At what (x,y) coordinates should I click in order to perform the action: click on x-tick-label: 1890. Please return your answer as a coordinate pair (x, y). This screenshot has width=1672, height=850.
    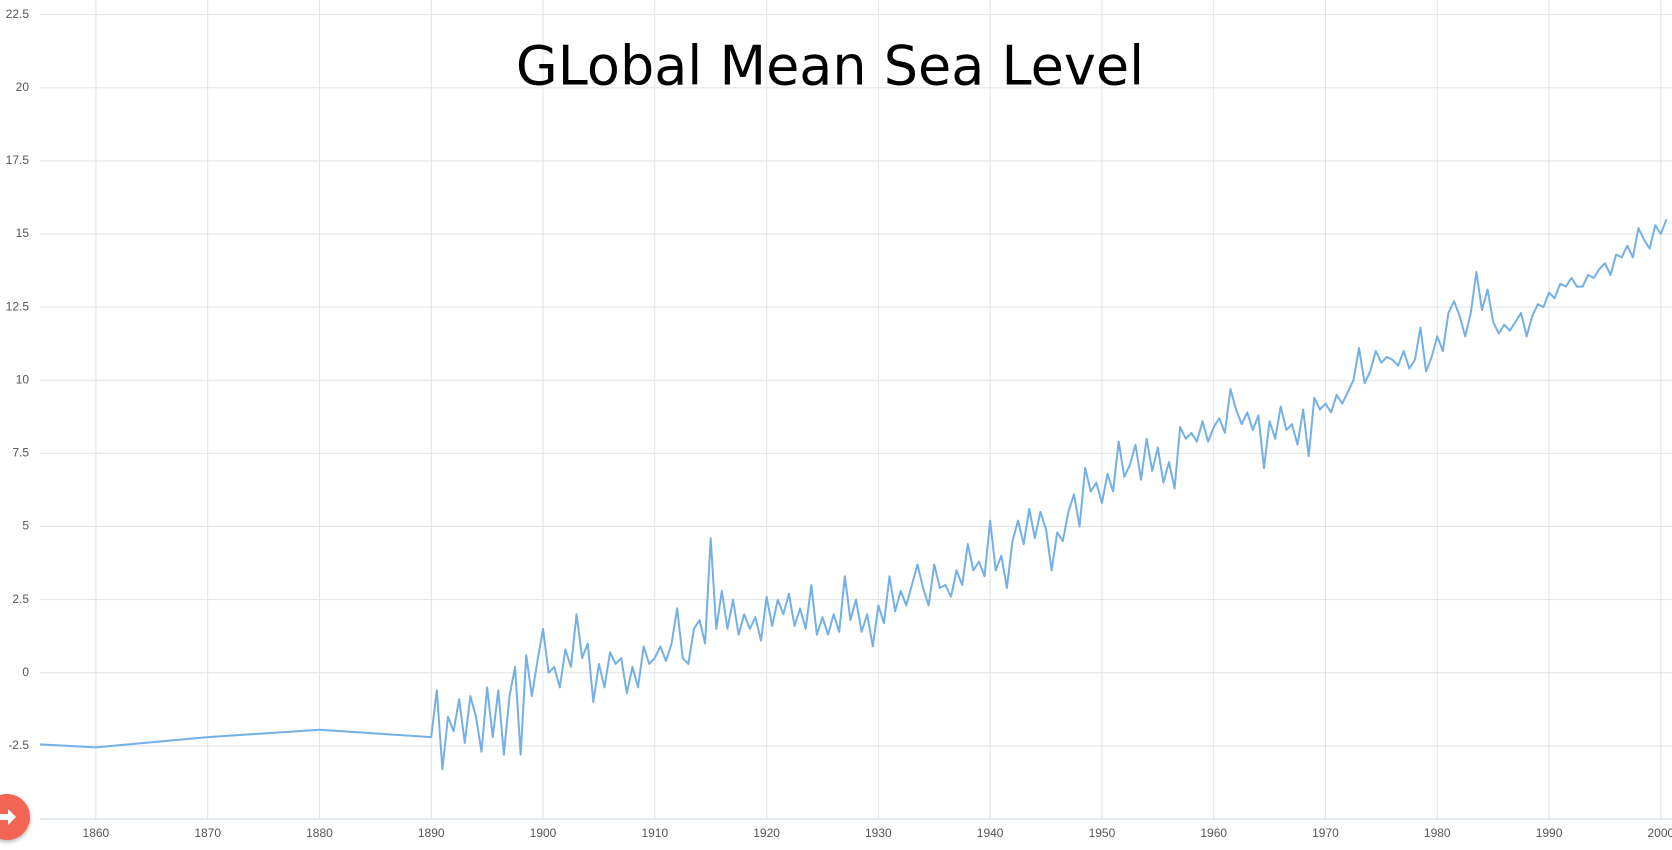
    Looking at the image, I should click on (431, 833).